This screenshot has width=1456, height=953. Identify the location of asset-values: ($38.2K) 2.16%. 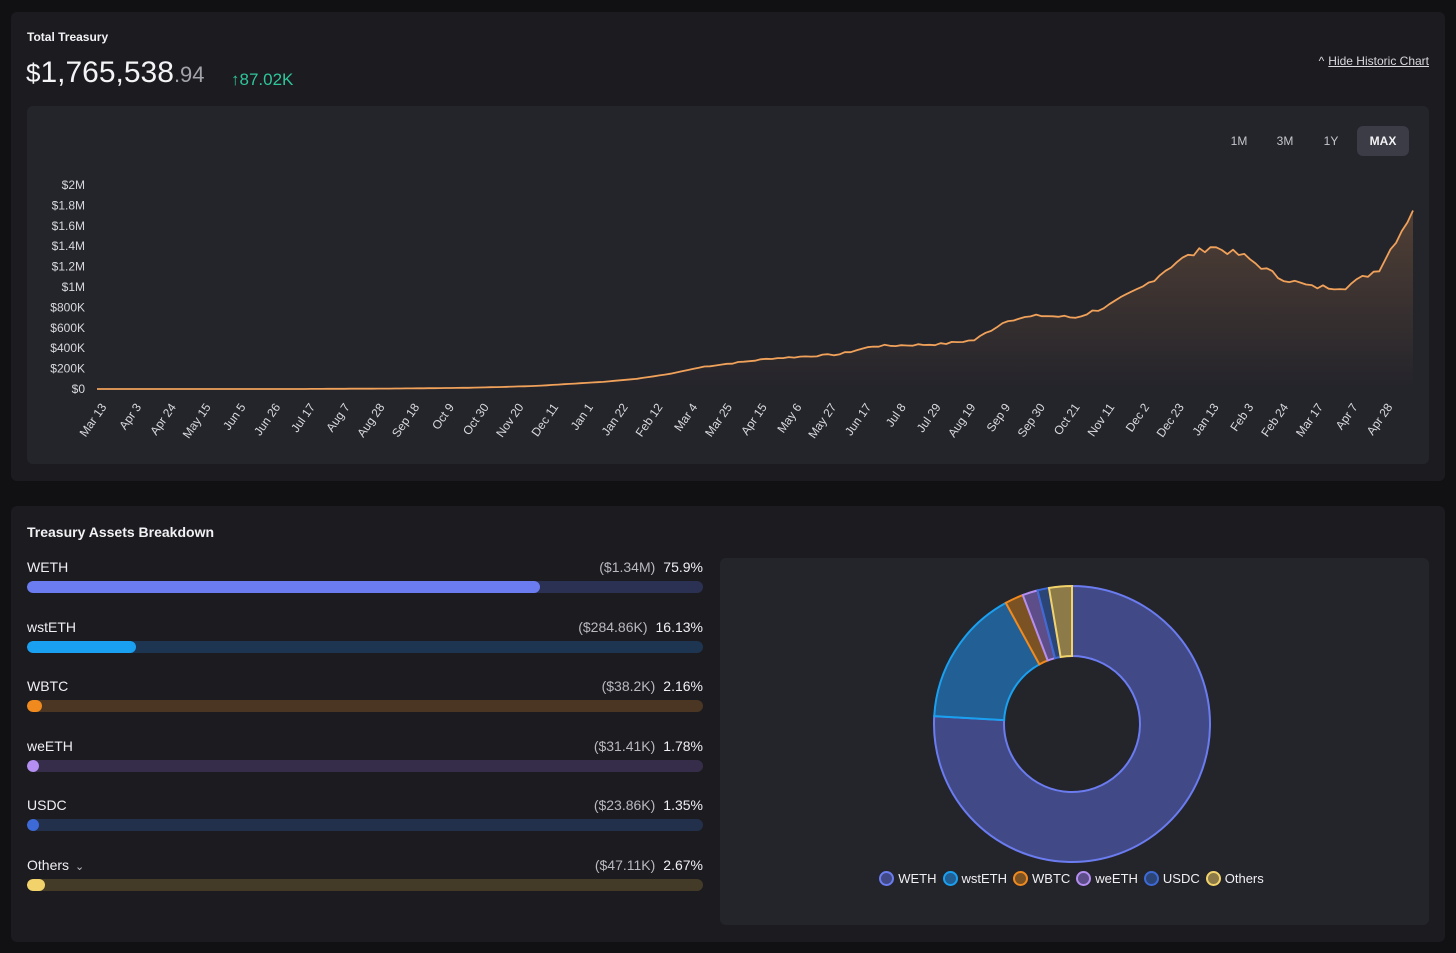
(652, 686).